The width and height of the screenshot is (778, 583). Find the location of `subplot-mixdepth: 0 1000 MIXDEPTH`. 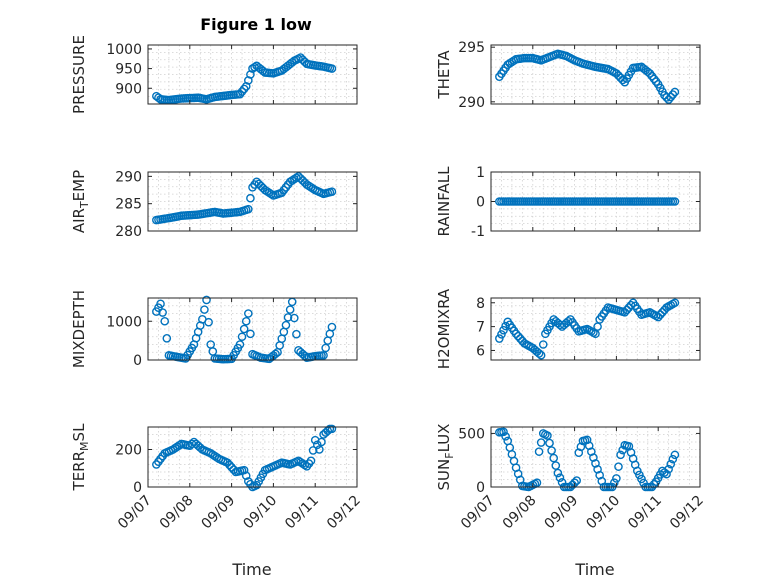

subplot-mixdepth: 0 1000 MIXDEPTH is located at coordinates (214, 329).